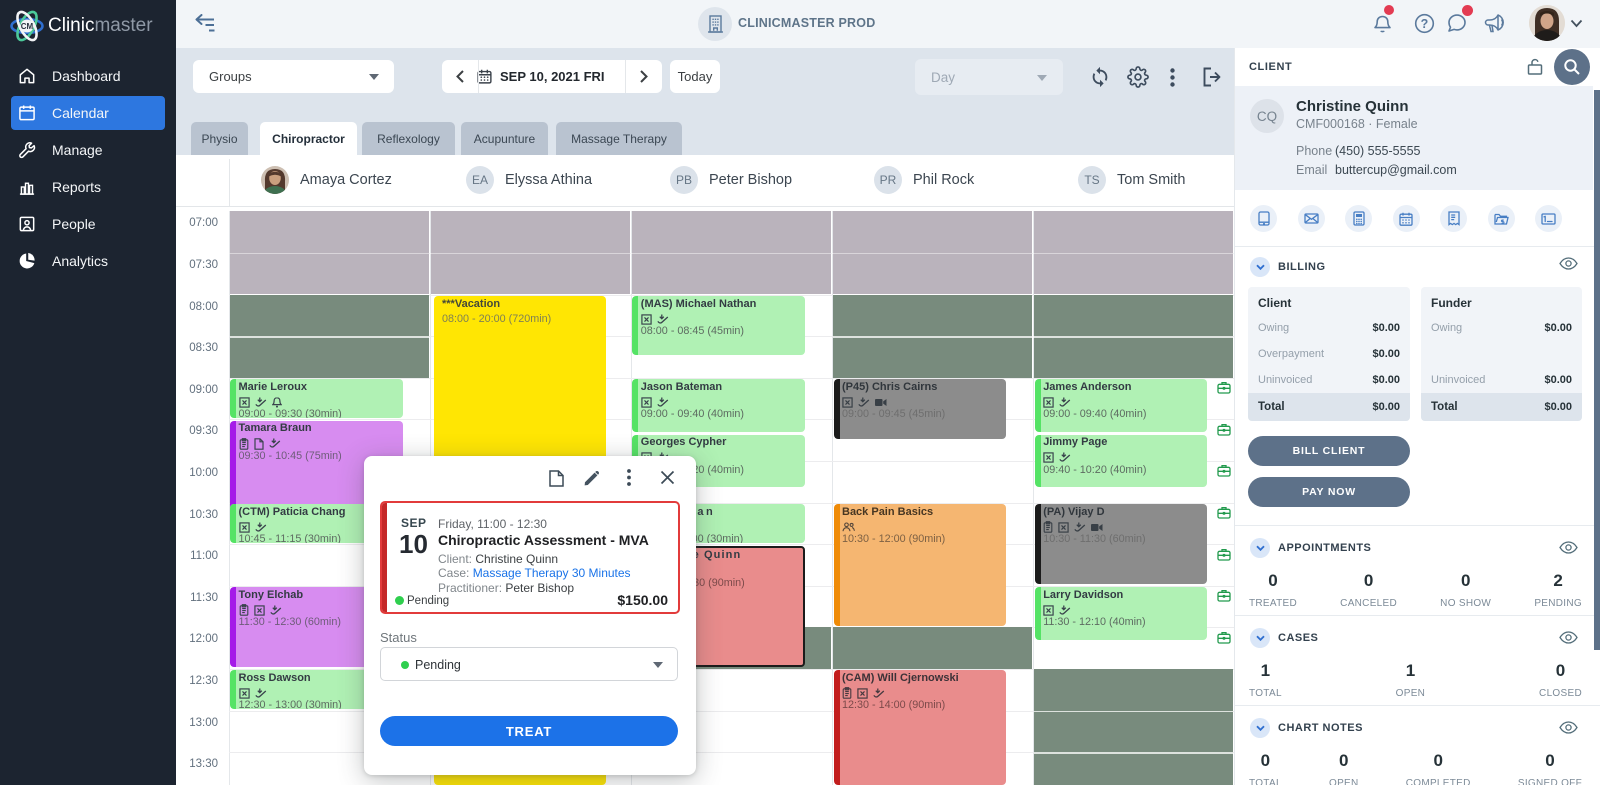  I want to click on svg-text: CM, so click(27, 26).